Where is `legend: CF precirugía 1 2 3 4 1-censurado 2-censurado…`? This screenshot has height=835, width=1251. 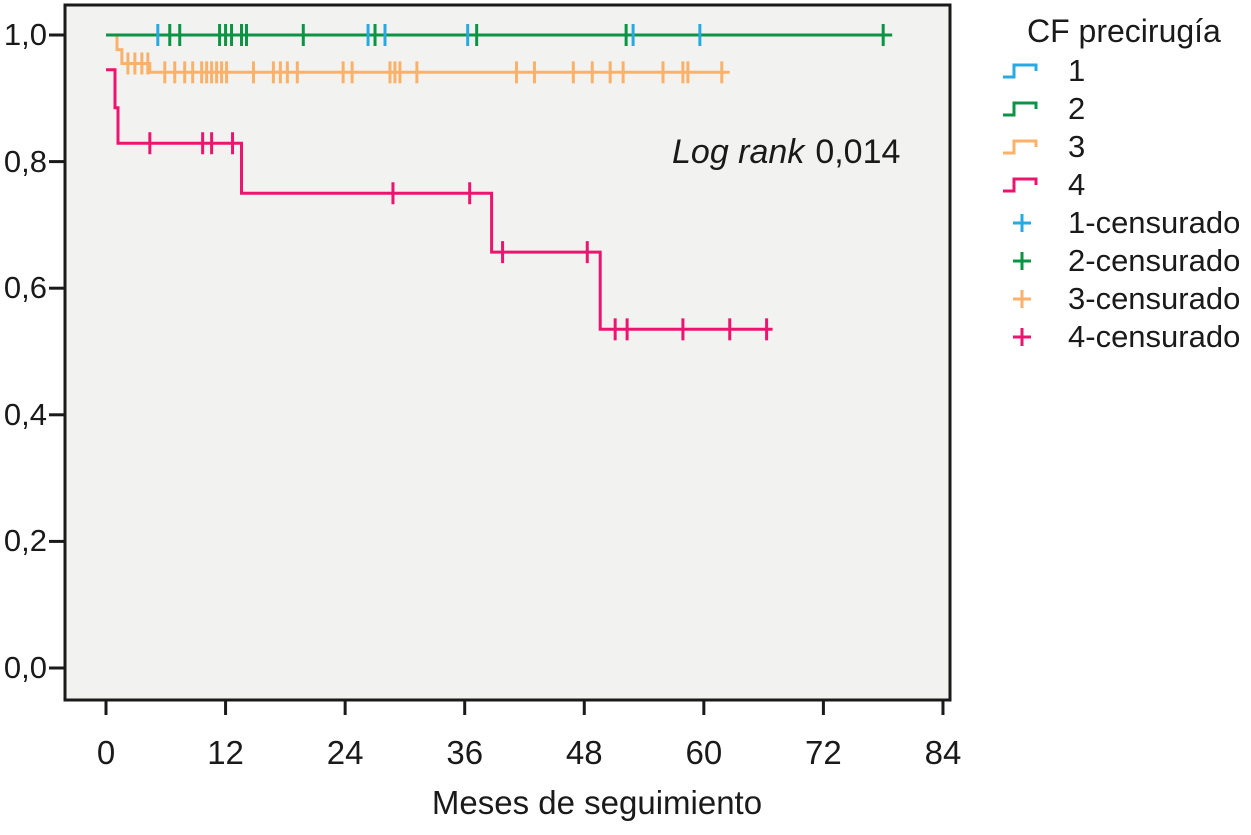 legend: CF precirugía 1 2 3 4 1-censurado 2-censurado… is located at coordinates (1126, 184).